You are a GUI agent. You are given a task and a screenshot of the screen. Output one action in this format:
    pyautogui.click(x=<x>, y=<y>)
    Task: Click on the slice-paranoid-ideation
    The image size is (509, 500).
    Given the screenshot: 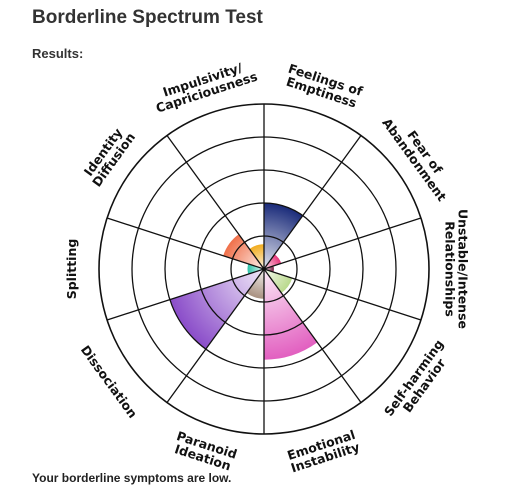 What is the action you would take?
    pyautogui.click(x=255, y=284)
    